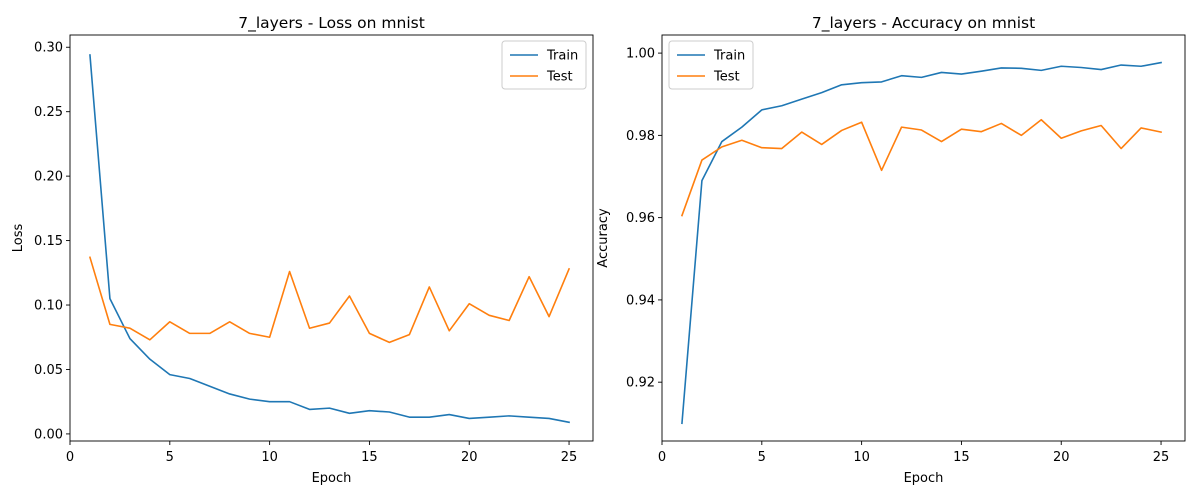  I want to click on loss-legend-box, so click(544, 65).